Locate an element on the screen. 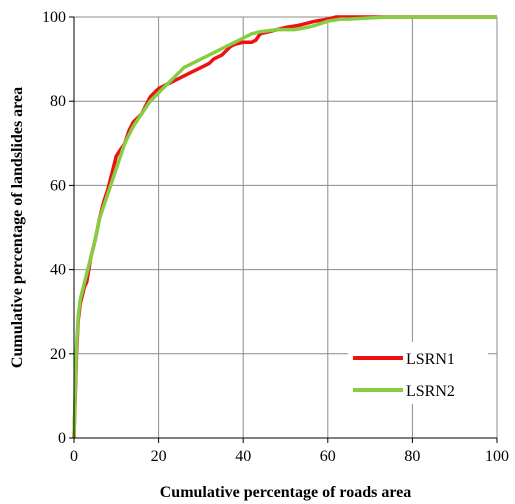  legend-label-lsrn1: LSRN1 is located at coordinates (430, 359).